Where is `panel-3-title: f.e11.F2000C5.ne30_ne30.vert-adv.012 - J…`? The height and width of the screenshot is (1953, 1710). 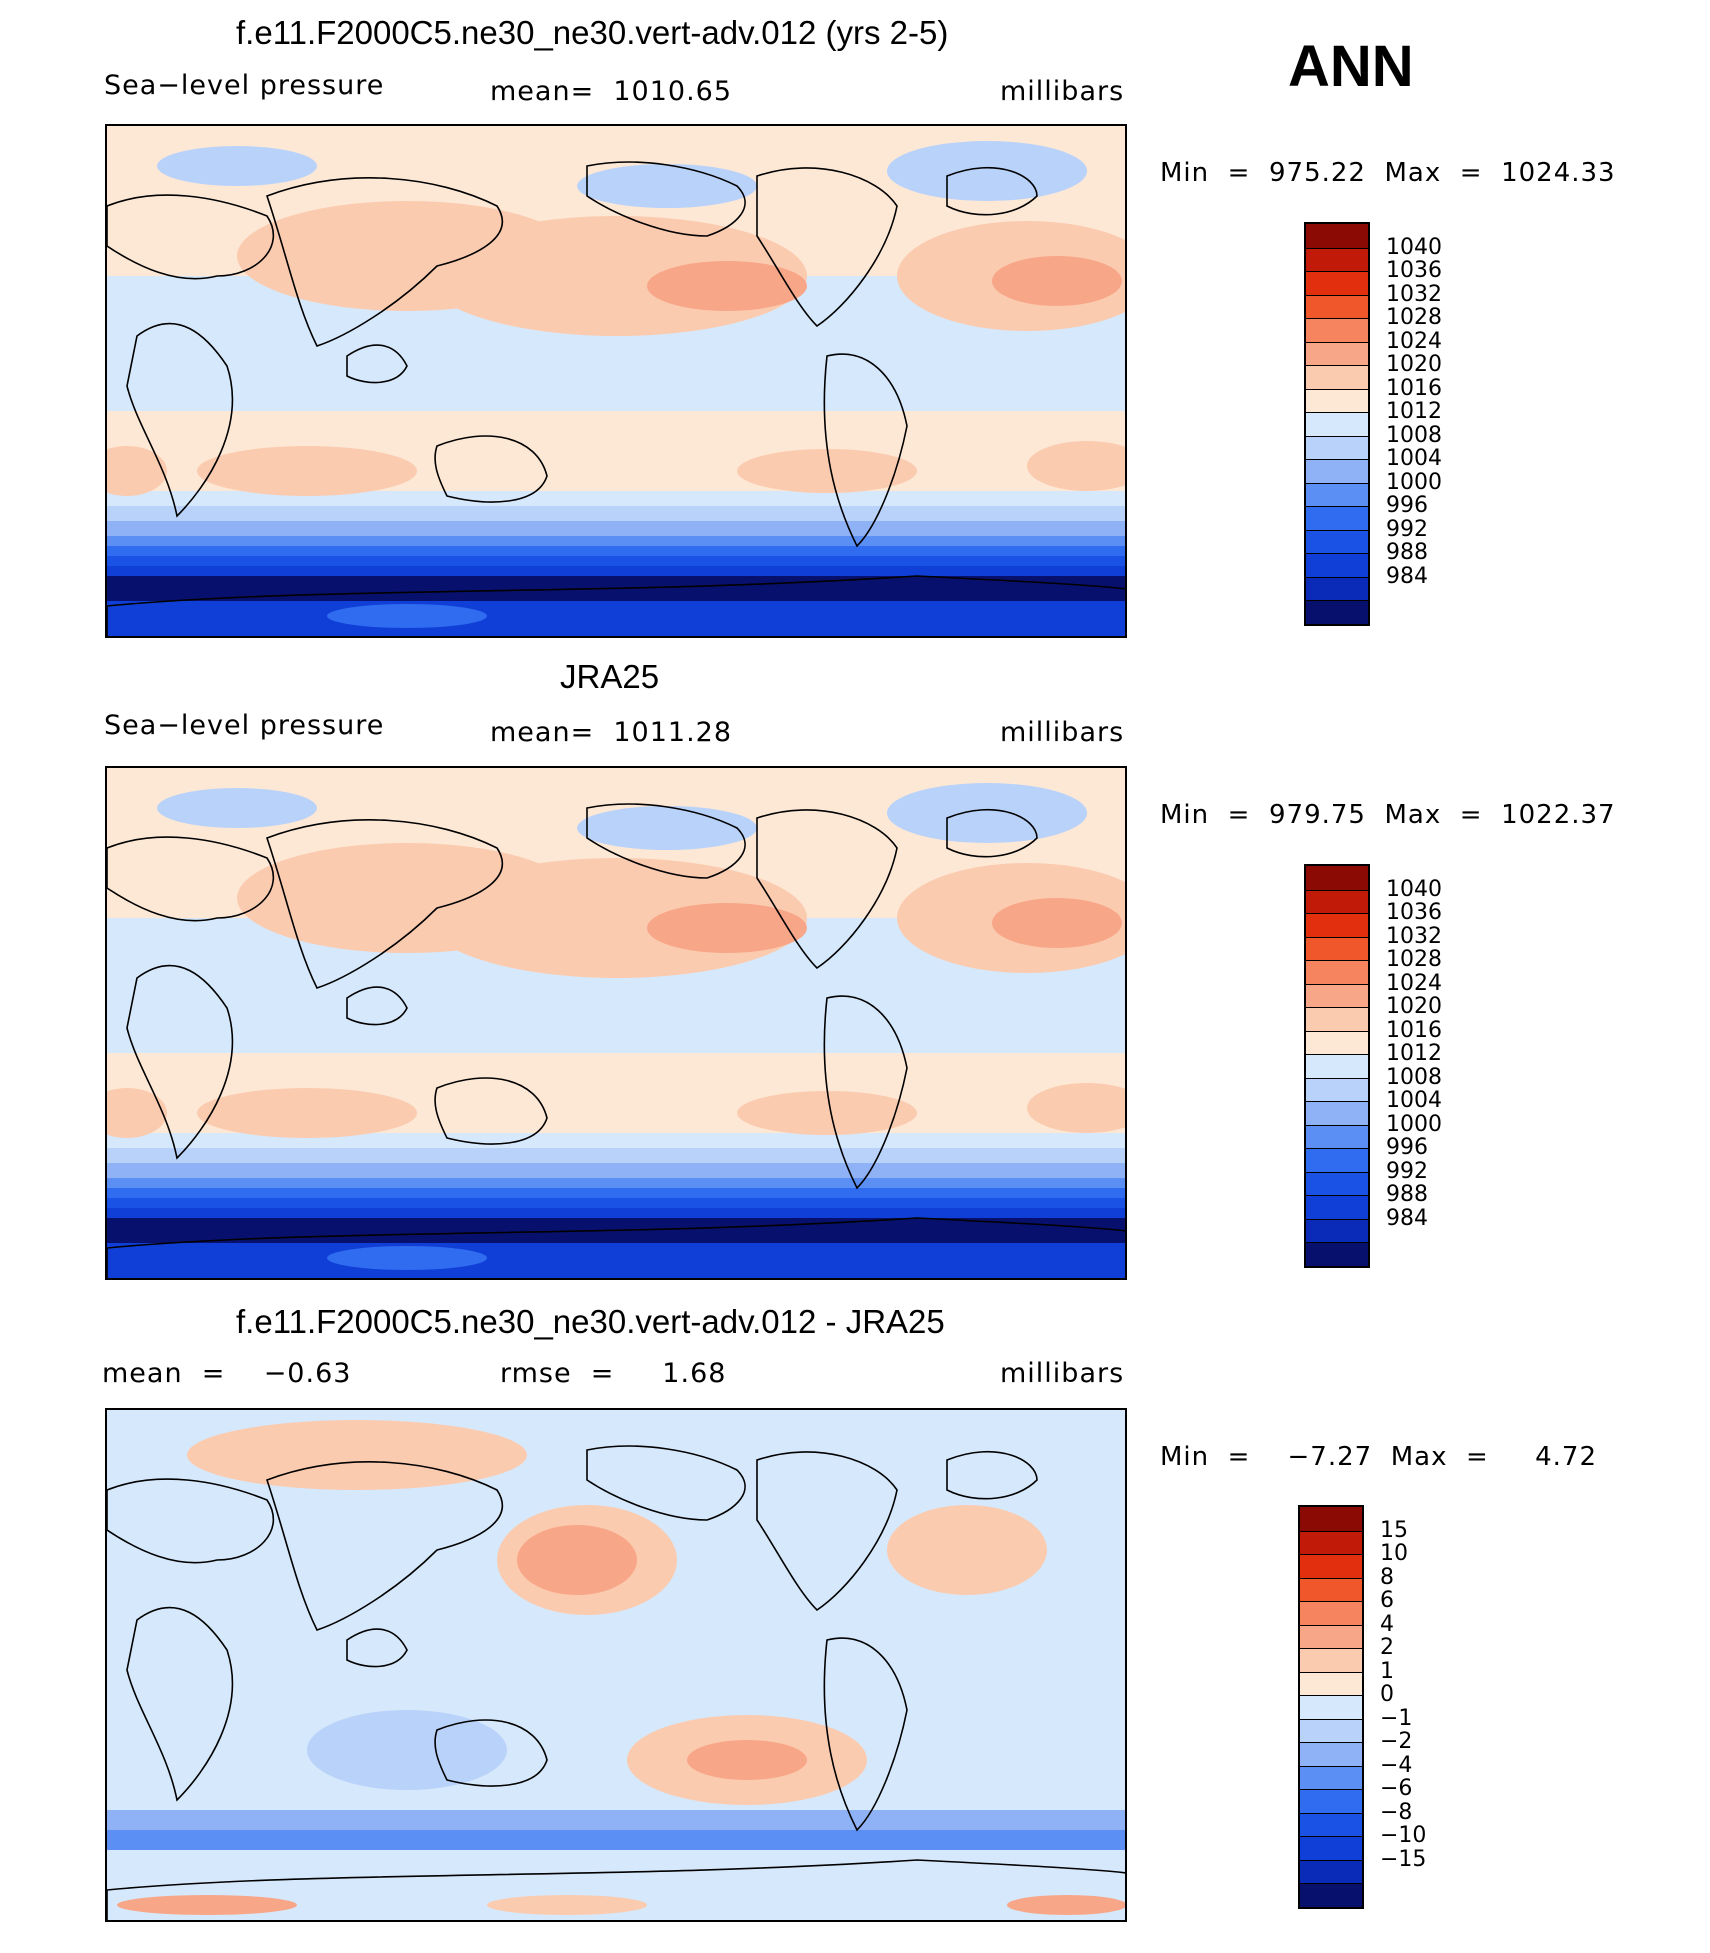 panel-3-title: f.e11.F2000C5.ne30_ne30.vert-adv.012 - J… is located at coordinates (590, 1321).